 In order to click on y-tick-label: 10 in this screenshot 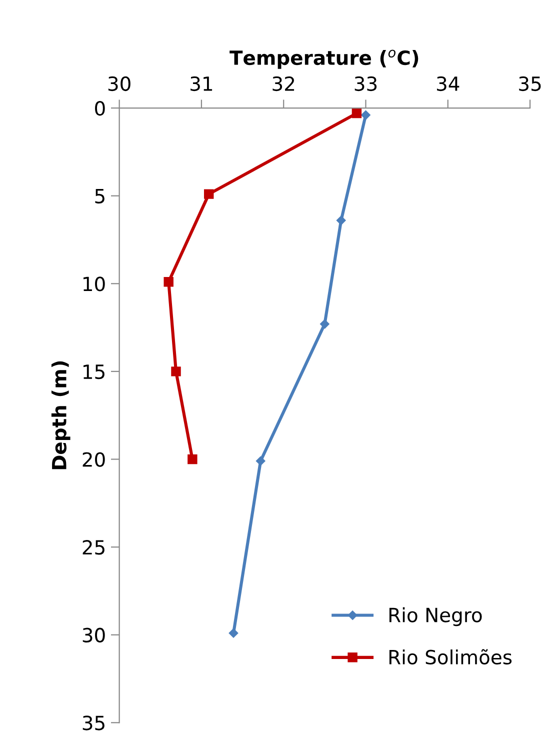, I will do `click(94, 284)`.